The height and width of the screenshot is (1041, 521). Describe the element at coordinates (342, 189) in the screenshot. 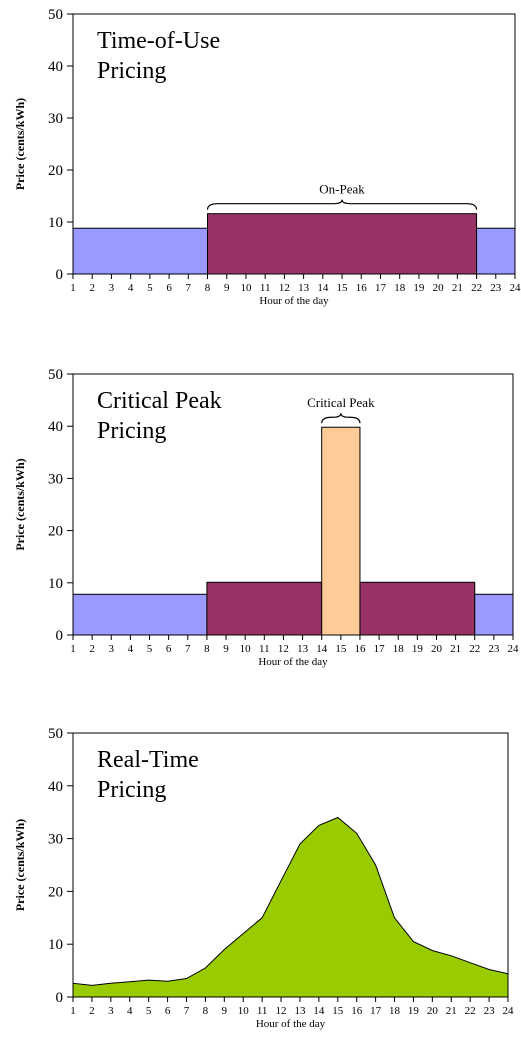

I see `annotation-label: On-Peak` at that location.